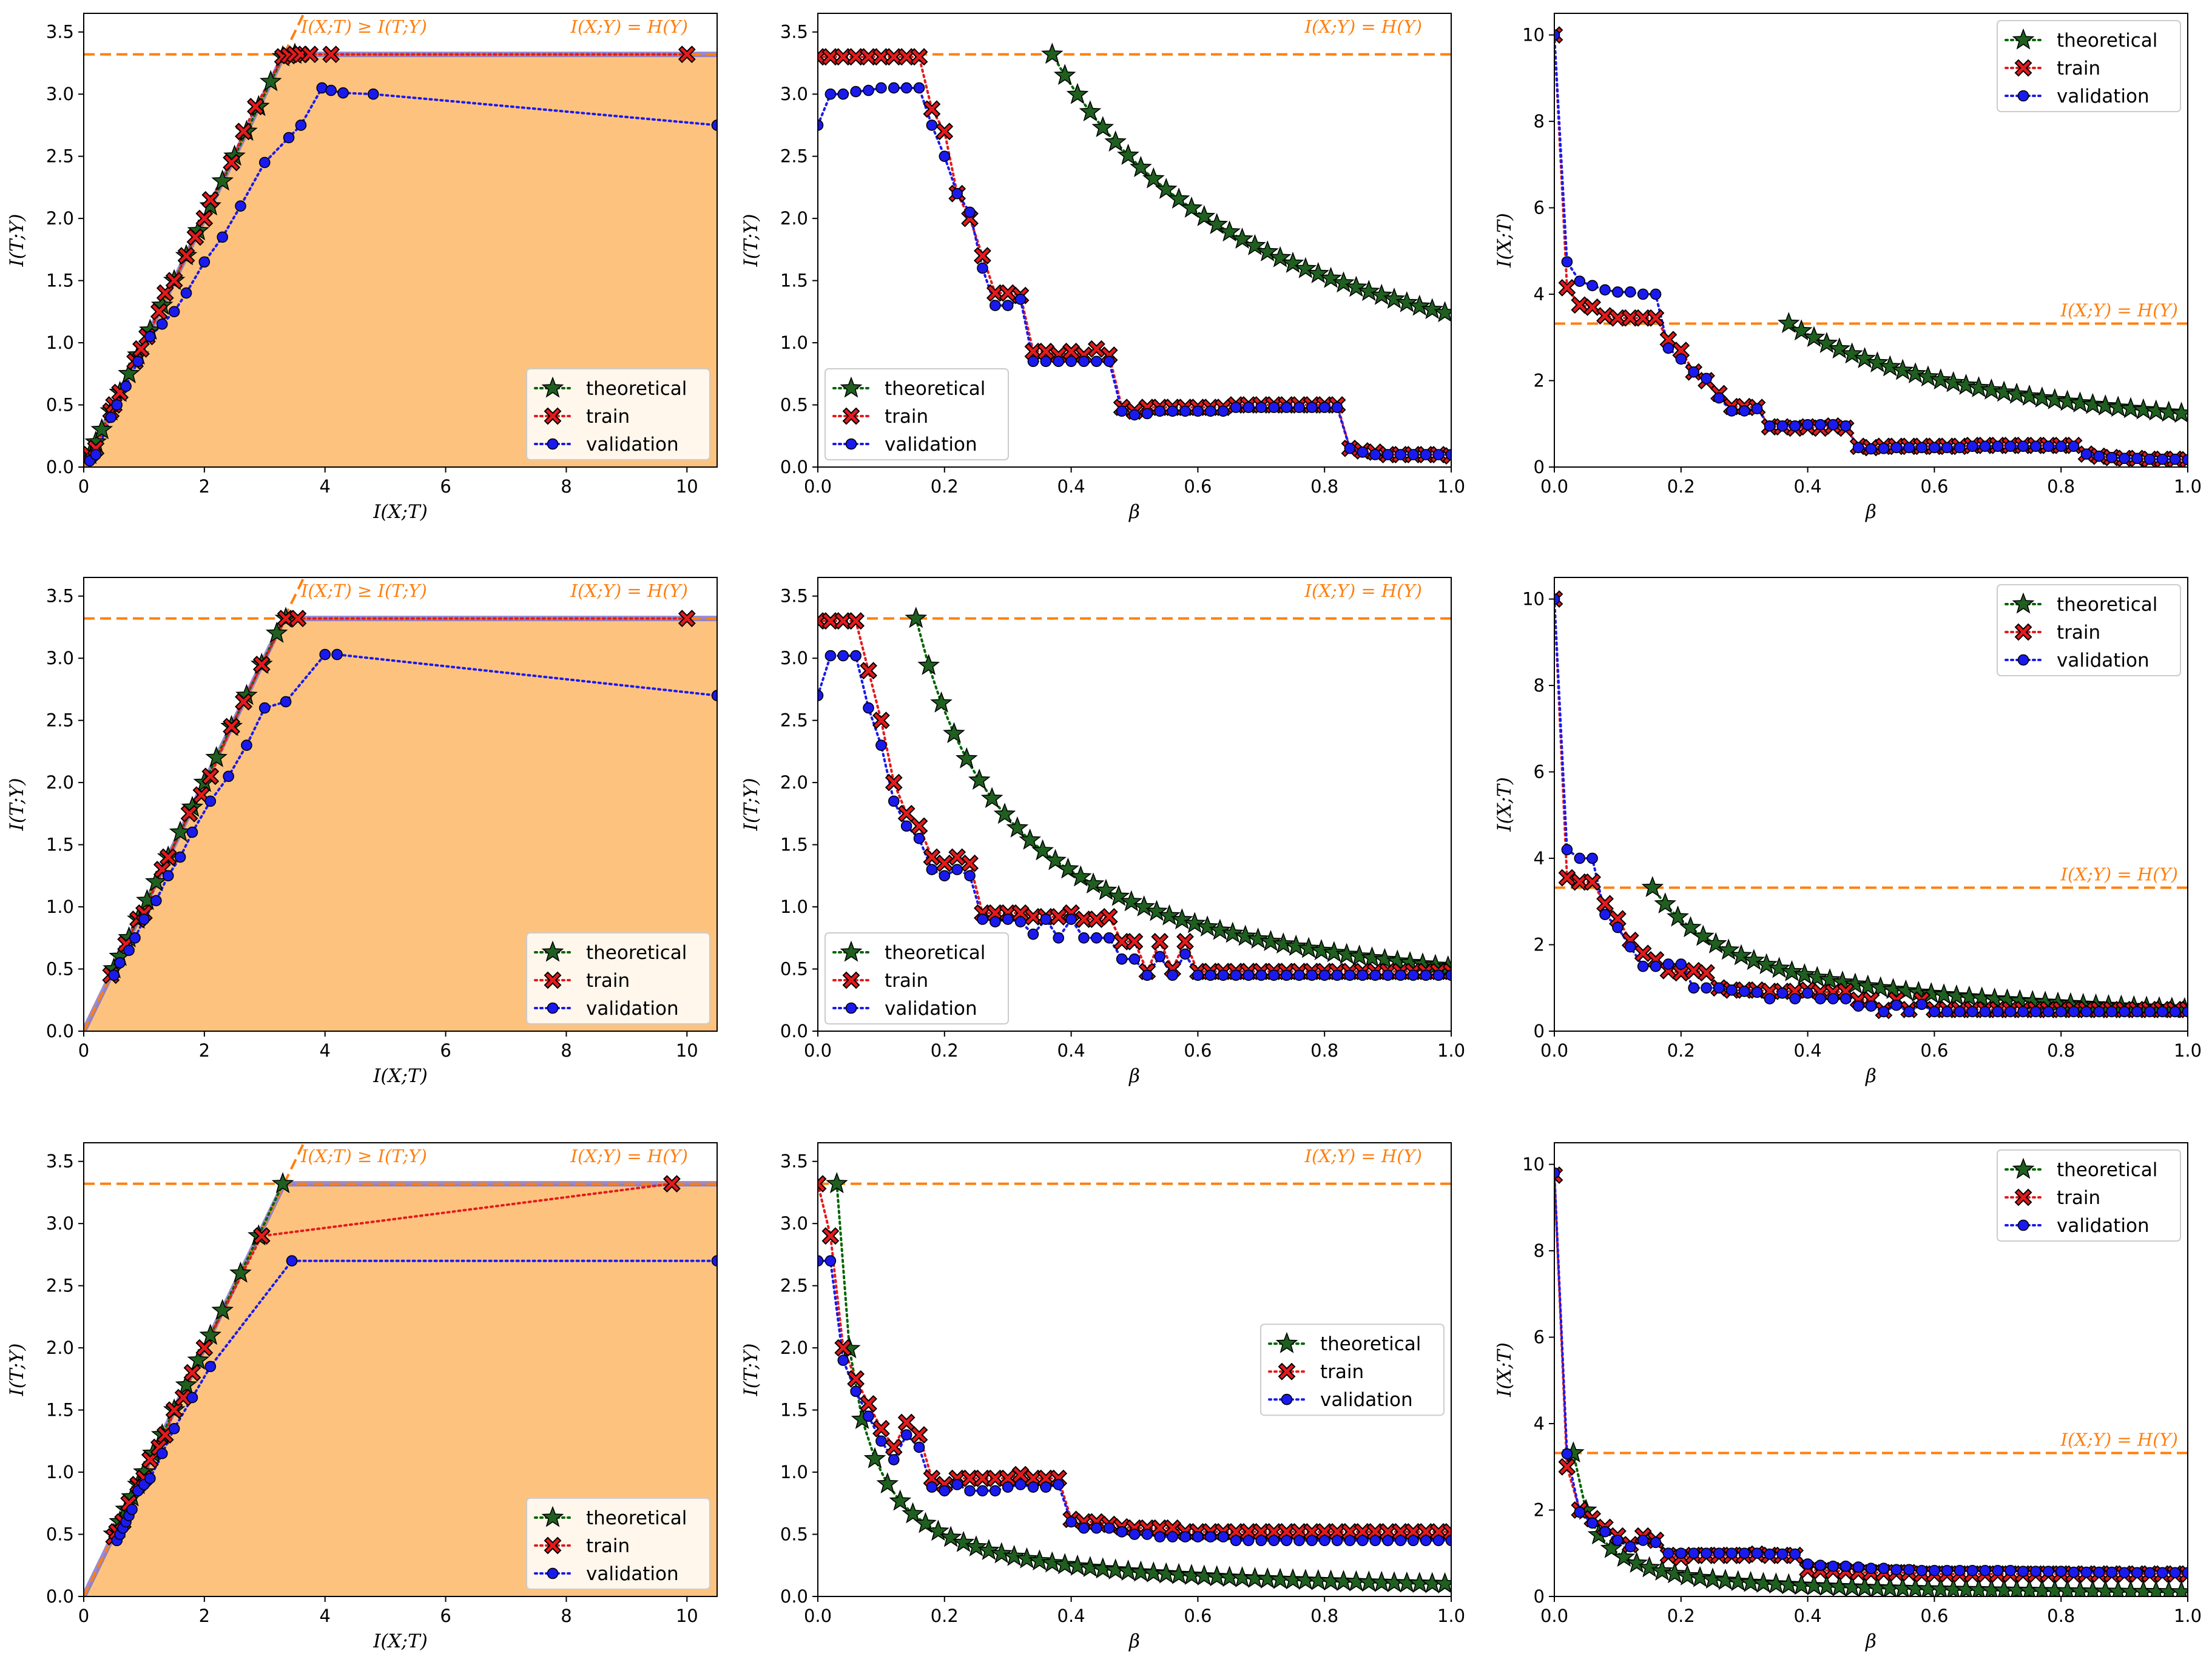 This screenshot has width=2212, height=1665. What do you see at coordinates (1539, 1510) in the screenshot?
I see `y-tick-label: 2` at bounding box center [1539, 1510].